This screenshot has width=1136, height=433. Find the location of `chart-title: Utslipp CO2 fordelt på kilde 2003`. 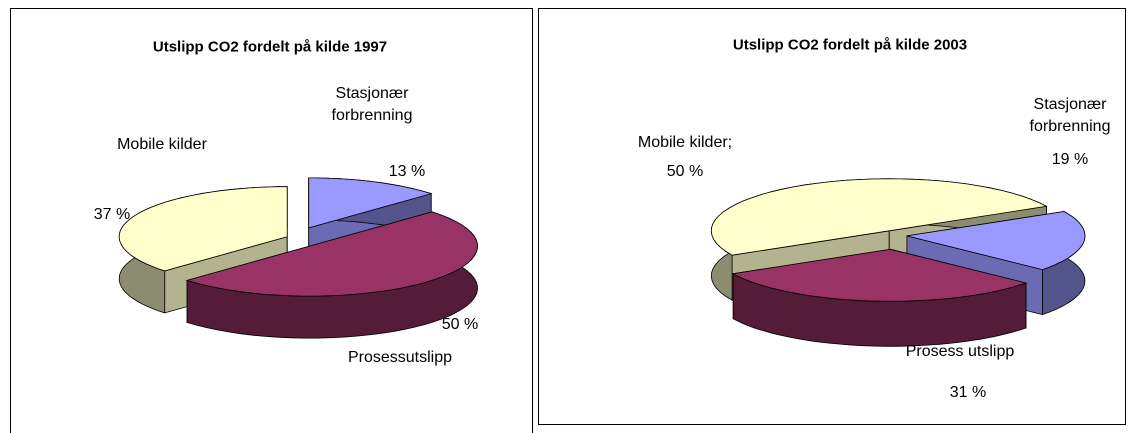

chart-title: Utslipp CO2 fordelt på kilde 2003 is located at coordinates (850, 45).